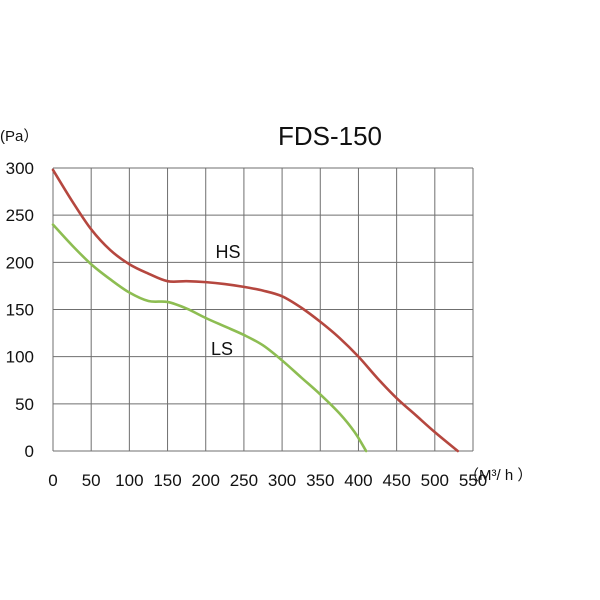  I want to click on y-axis-unit-label: (Pa）, so click(19, 136).